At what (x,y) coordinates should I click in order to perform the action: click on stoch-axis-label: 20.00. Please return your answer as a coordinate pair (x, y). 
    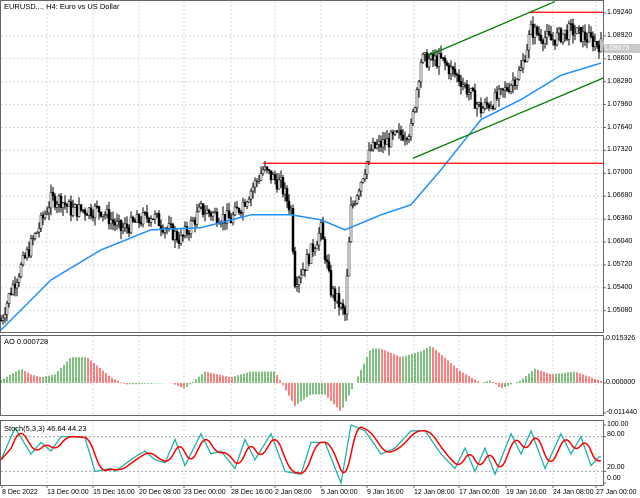
    Looking at the image, I should click on (616, 467).